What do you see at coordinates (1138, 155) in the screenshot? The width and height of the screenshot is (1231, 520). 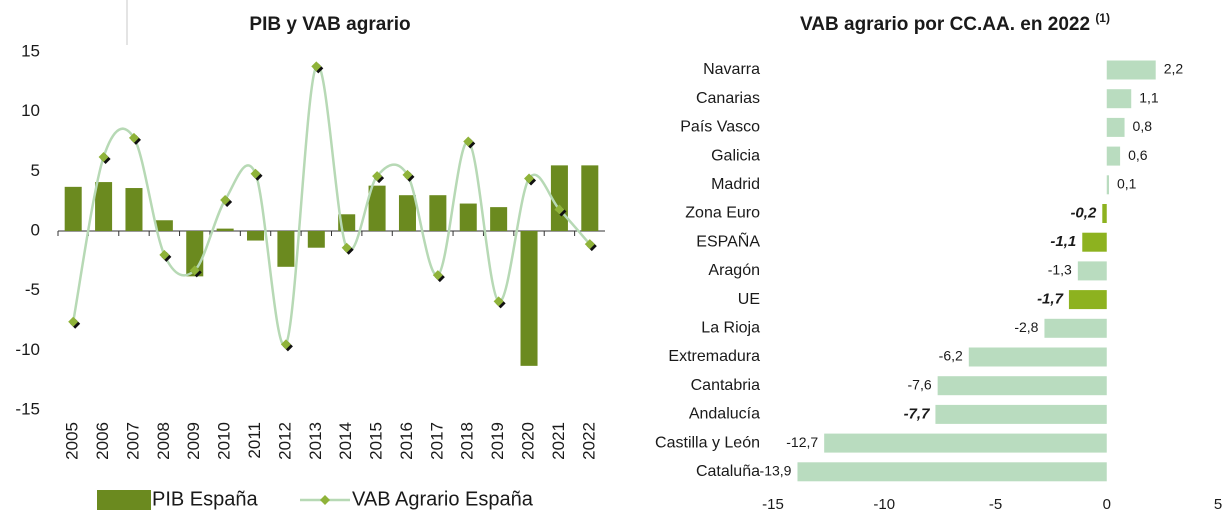 I see `data-label: 0,6` at bounding box center [1138, 155].